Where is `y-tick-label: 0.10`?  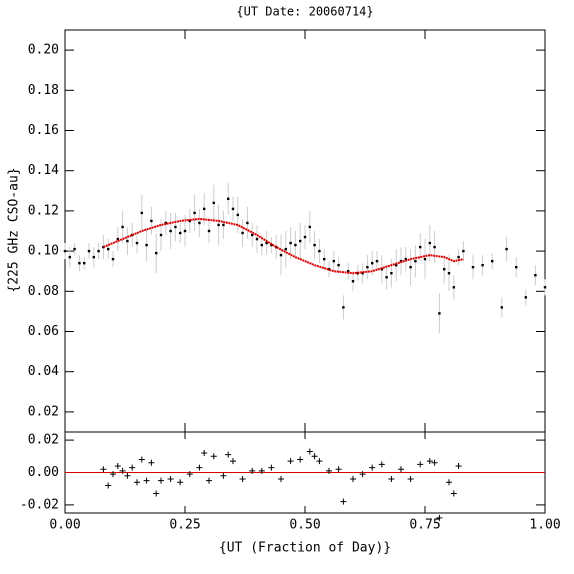
y-tick-label: 0.10 is located at coordinates (43, 251).